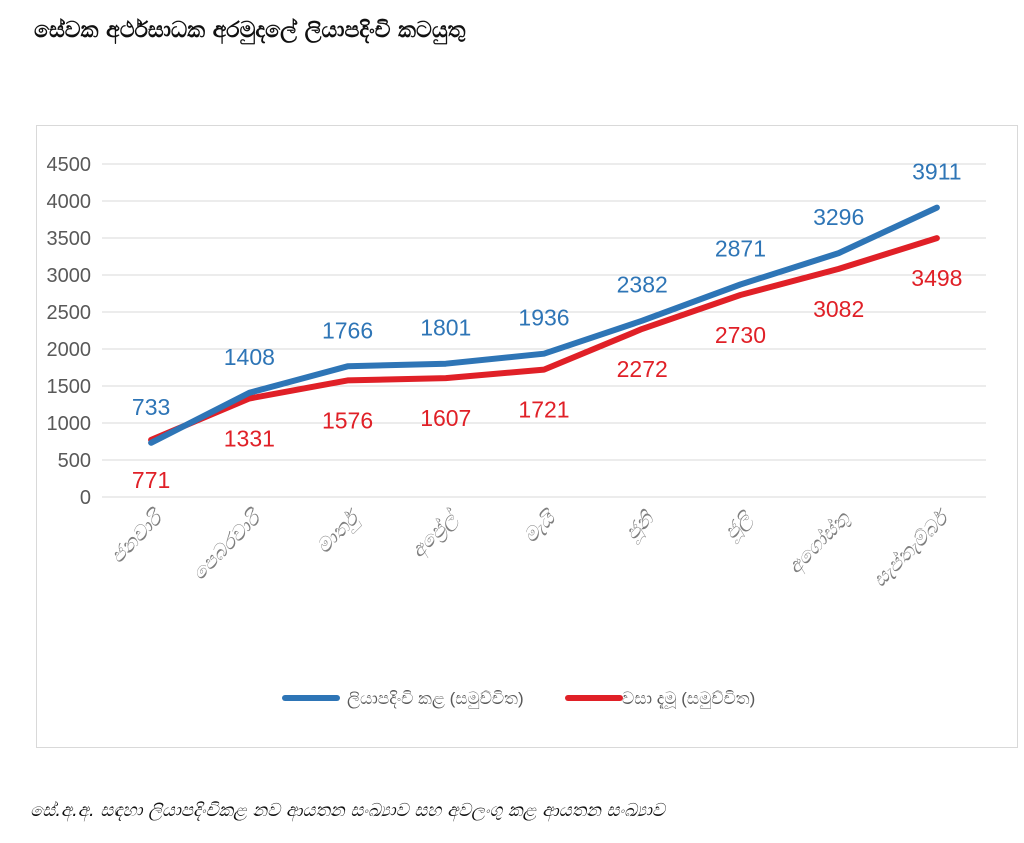 The image size is (1024, 843). What do you see at coordinates (347, 330) in the screenshot?
I see `data-label: 1766` at bounding box center [347, 330].